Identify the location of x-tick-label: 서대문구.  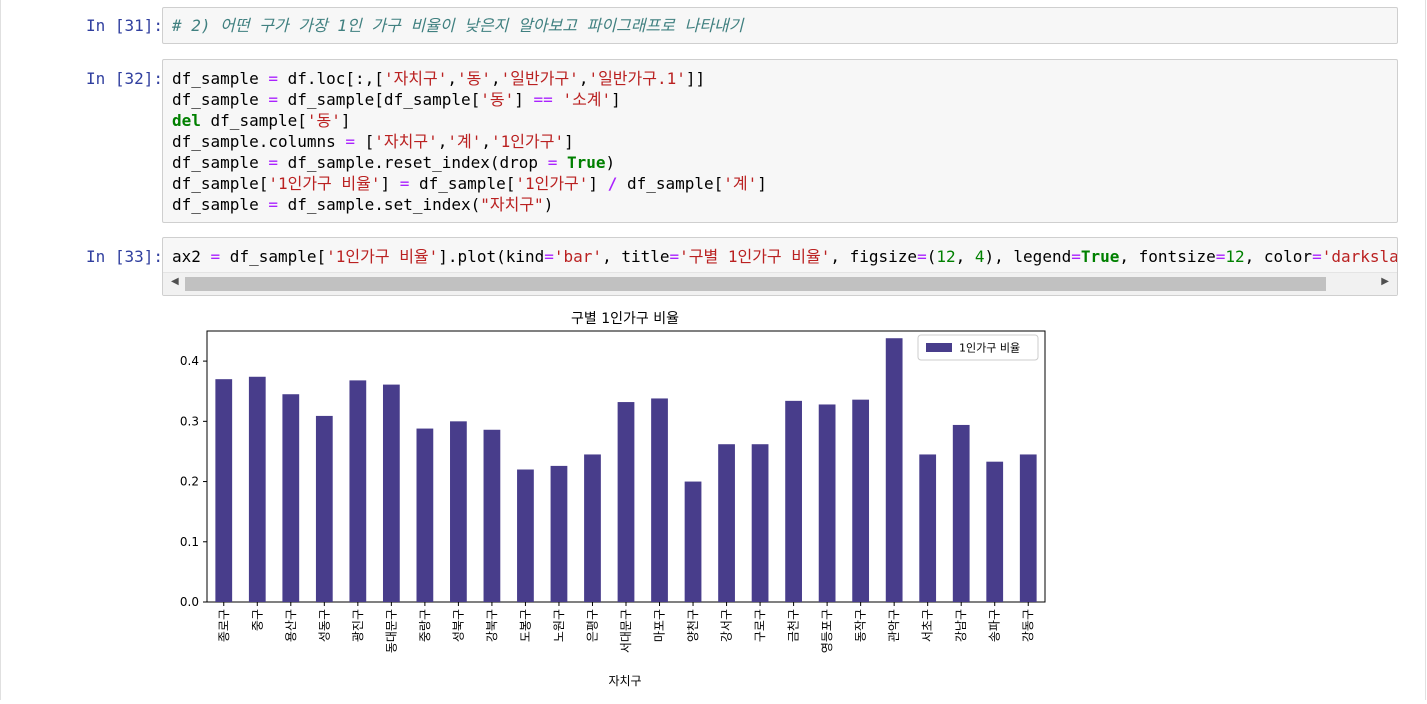
(626, 631).